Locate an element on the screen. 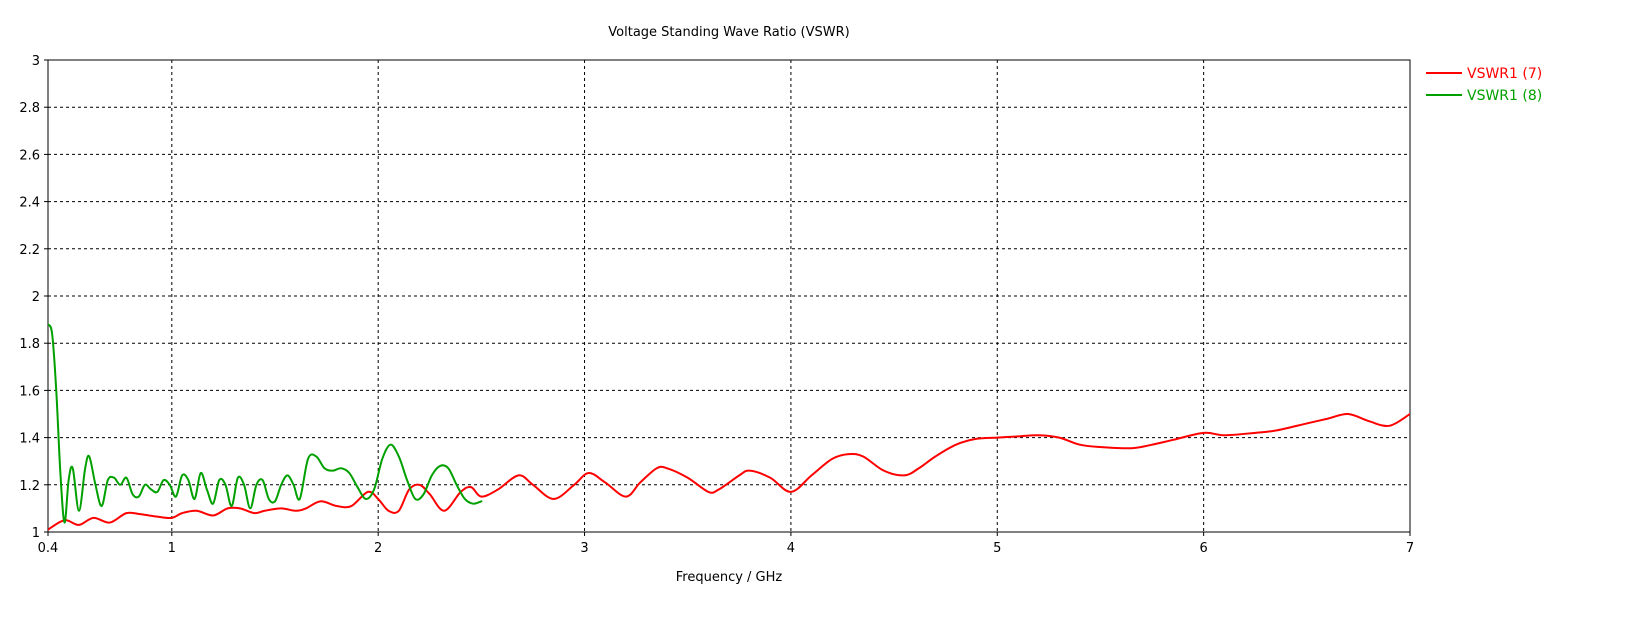  x-tick-label: 7 is located at coordinates (1410, 548).